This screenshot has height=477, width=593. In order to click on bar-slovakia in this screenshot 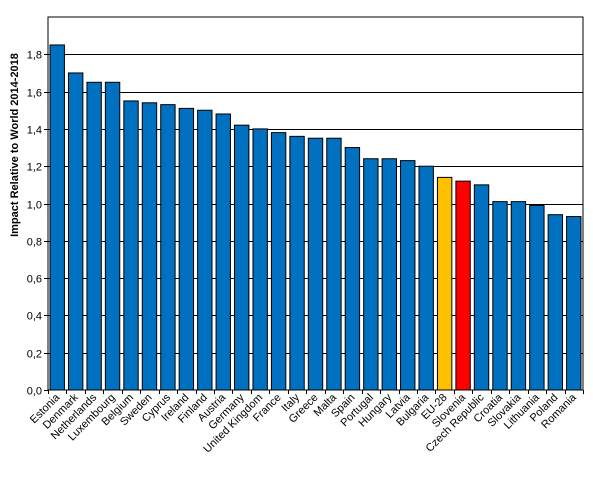, I will do `click(518, 296)`.